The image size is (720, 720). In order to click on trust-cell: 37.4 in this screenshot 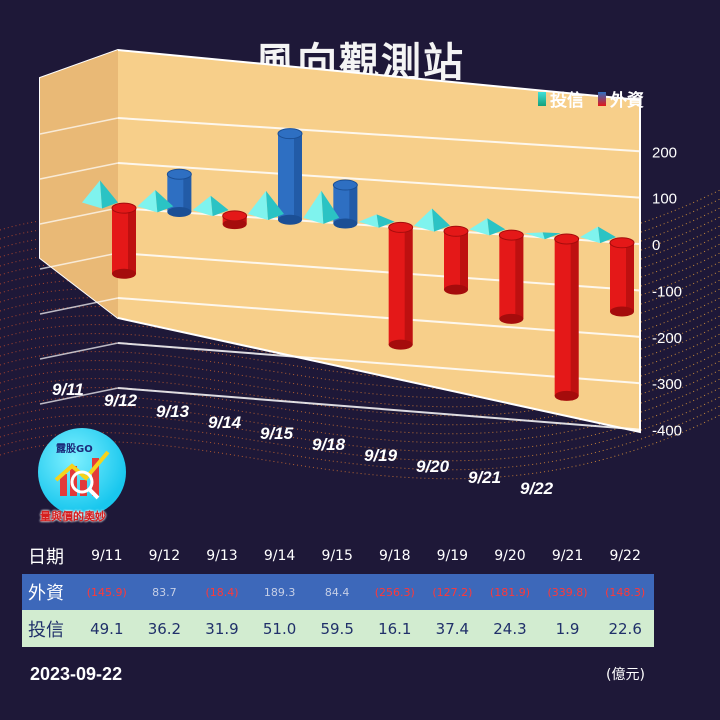, I will do `click(452, 628)`.